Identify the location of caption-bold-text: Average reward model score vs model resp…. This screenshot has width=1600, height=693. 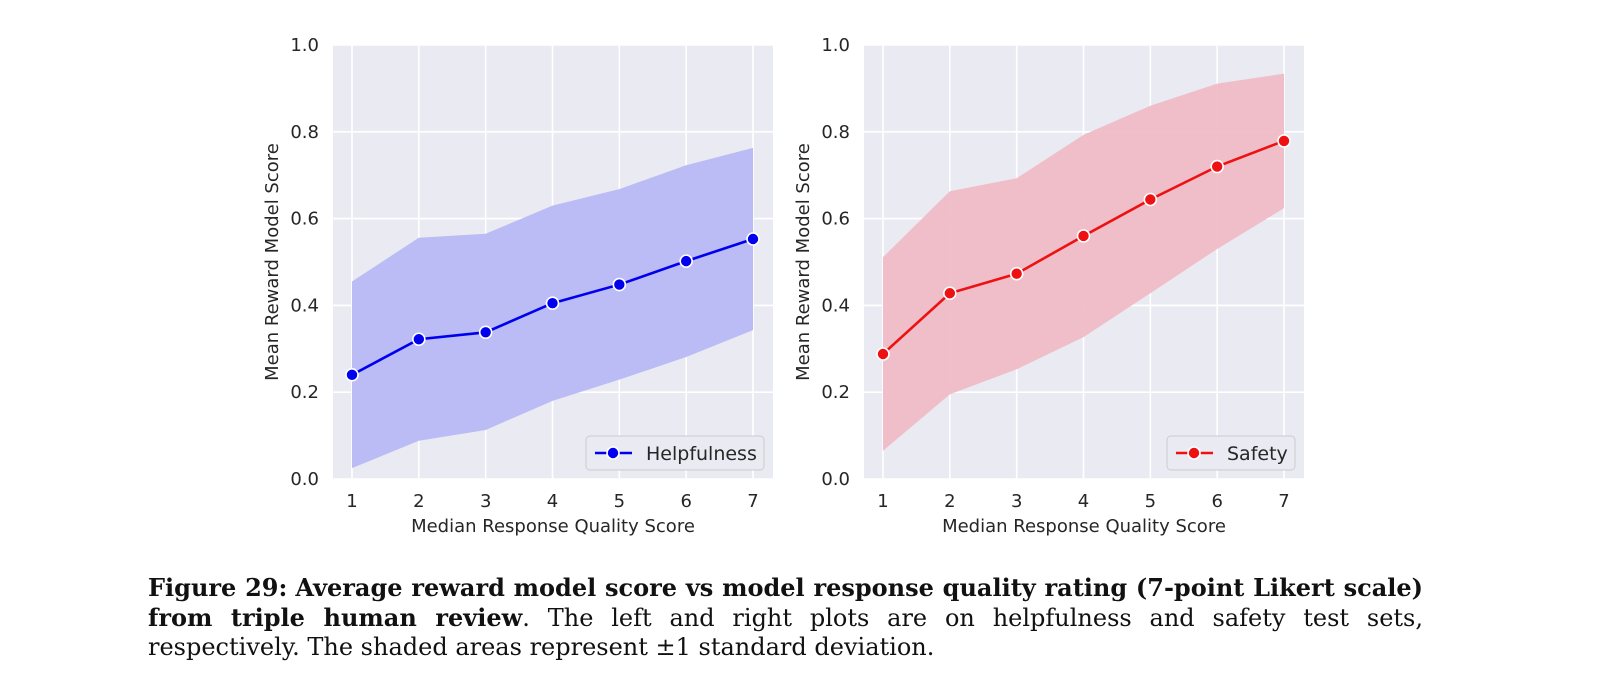
(785, 602).